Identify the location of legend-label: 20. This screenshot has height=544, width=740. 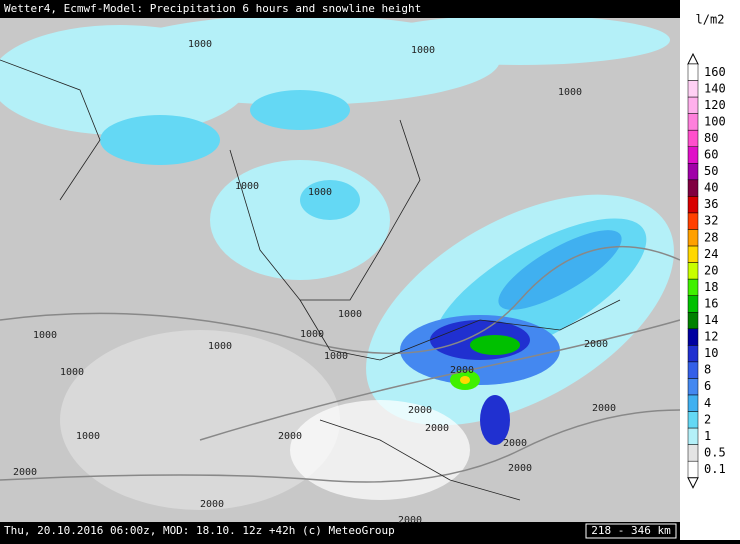
(711, 270).